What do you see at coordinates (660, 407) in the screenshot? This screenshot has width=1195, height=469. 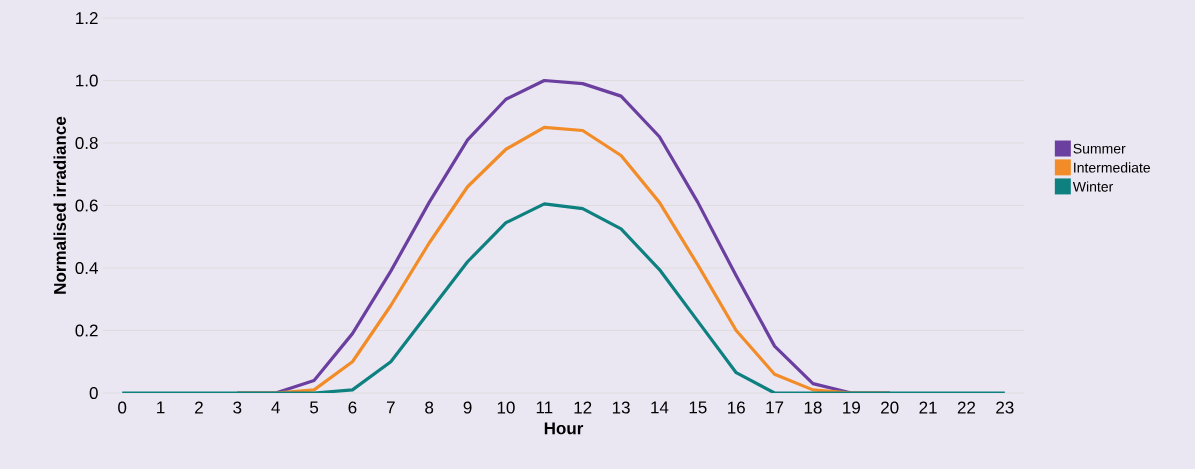 I see `x-tick-label: 14` at bounding box center [660, 407].